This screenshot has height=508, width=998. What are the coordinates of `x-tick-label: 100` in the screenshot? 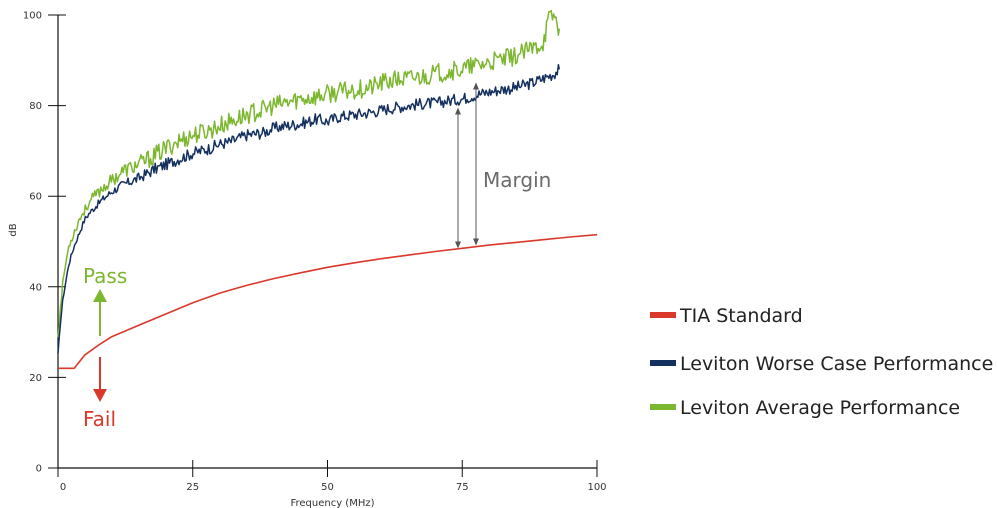 It's located at (596, 487).